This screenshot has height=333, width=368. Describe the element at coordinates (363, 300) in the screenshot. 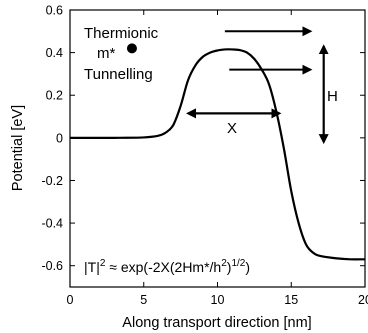

I see `x-tick-label: 20` at that location.